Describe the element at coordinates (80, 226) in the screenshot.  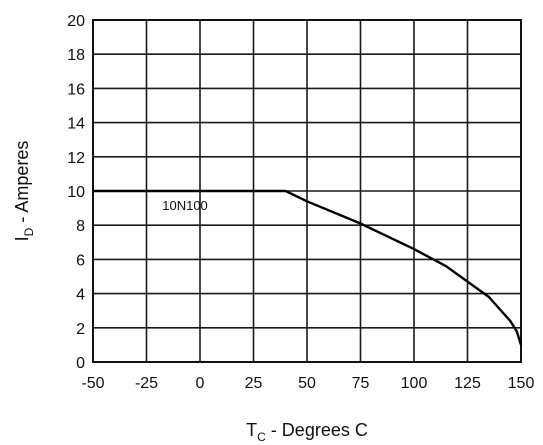
I see `y-tick-label: 8` at that location.